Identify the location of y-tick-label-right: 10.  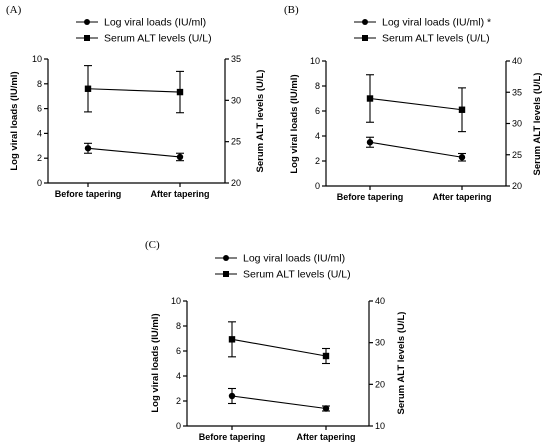
(380, 426).